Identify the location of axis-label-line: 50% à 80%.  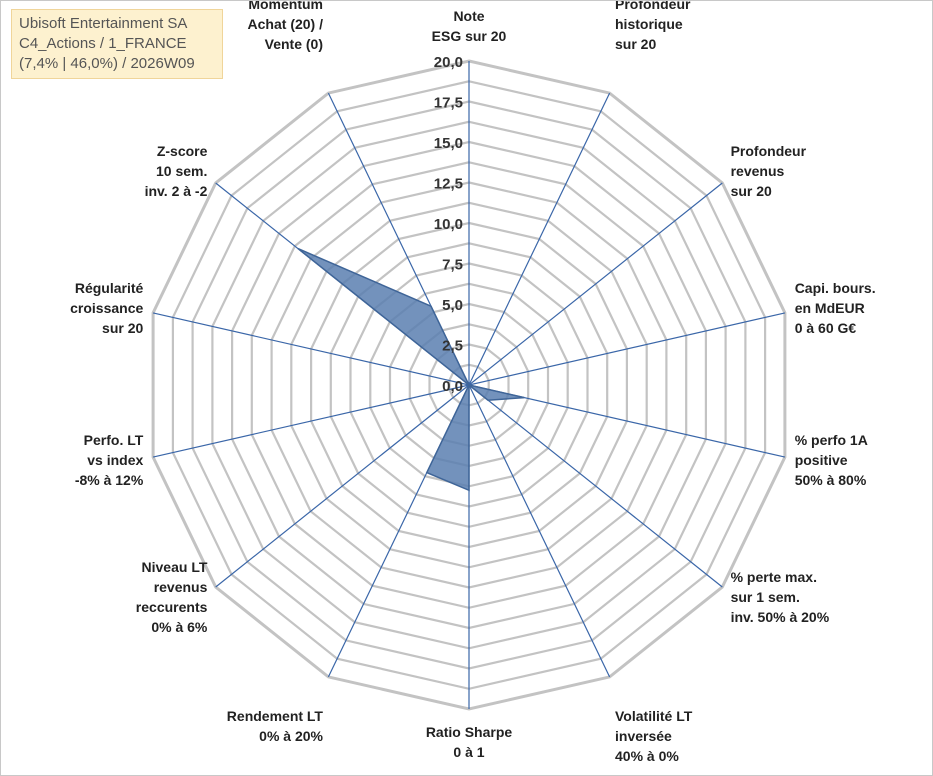
(831, 480).